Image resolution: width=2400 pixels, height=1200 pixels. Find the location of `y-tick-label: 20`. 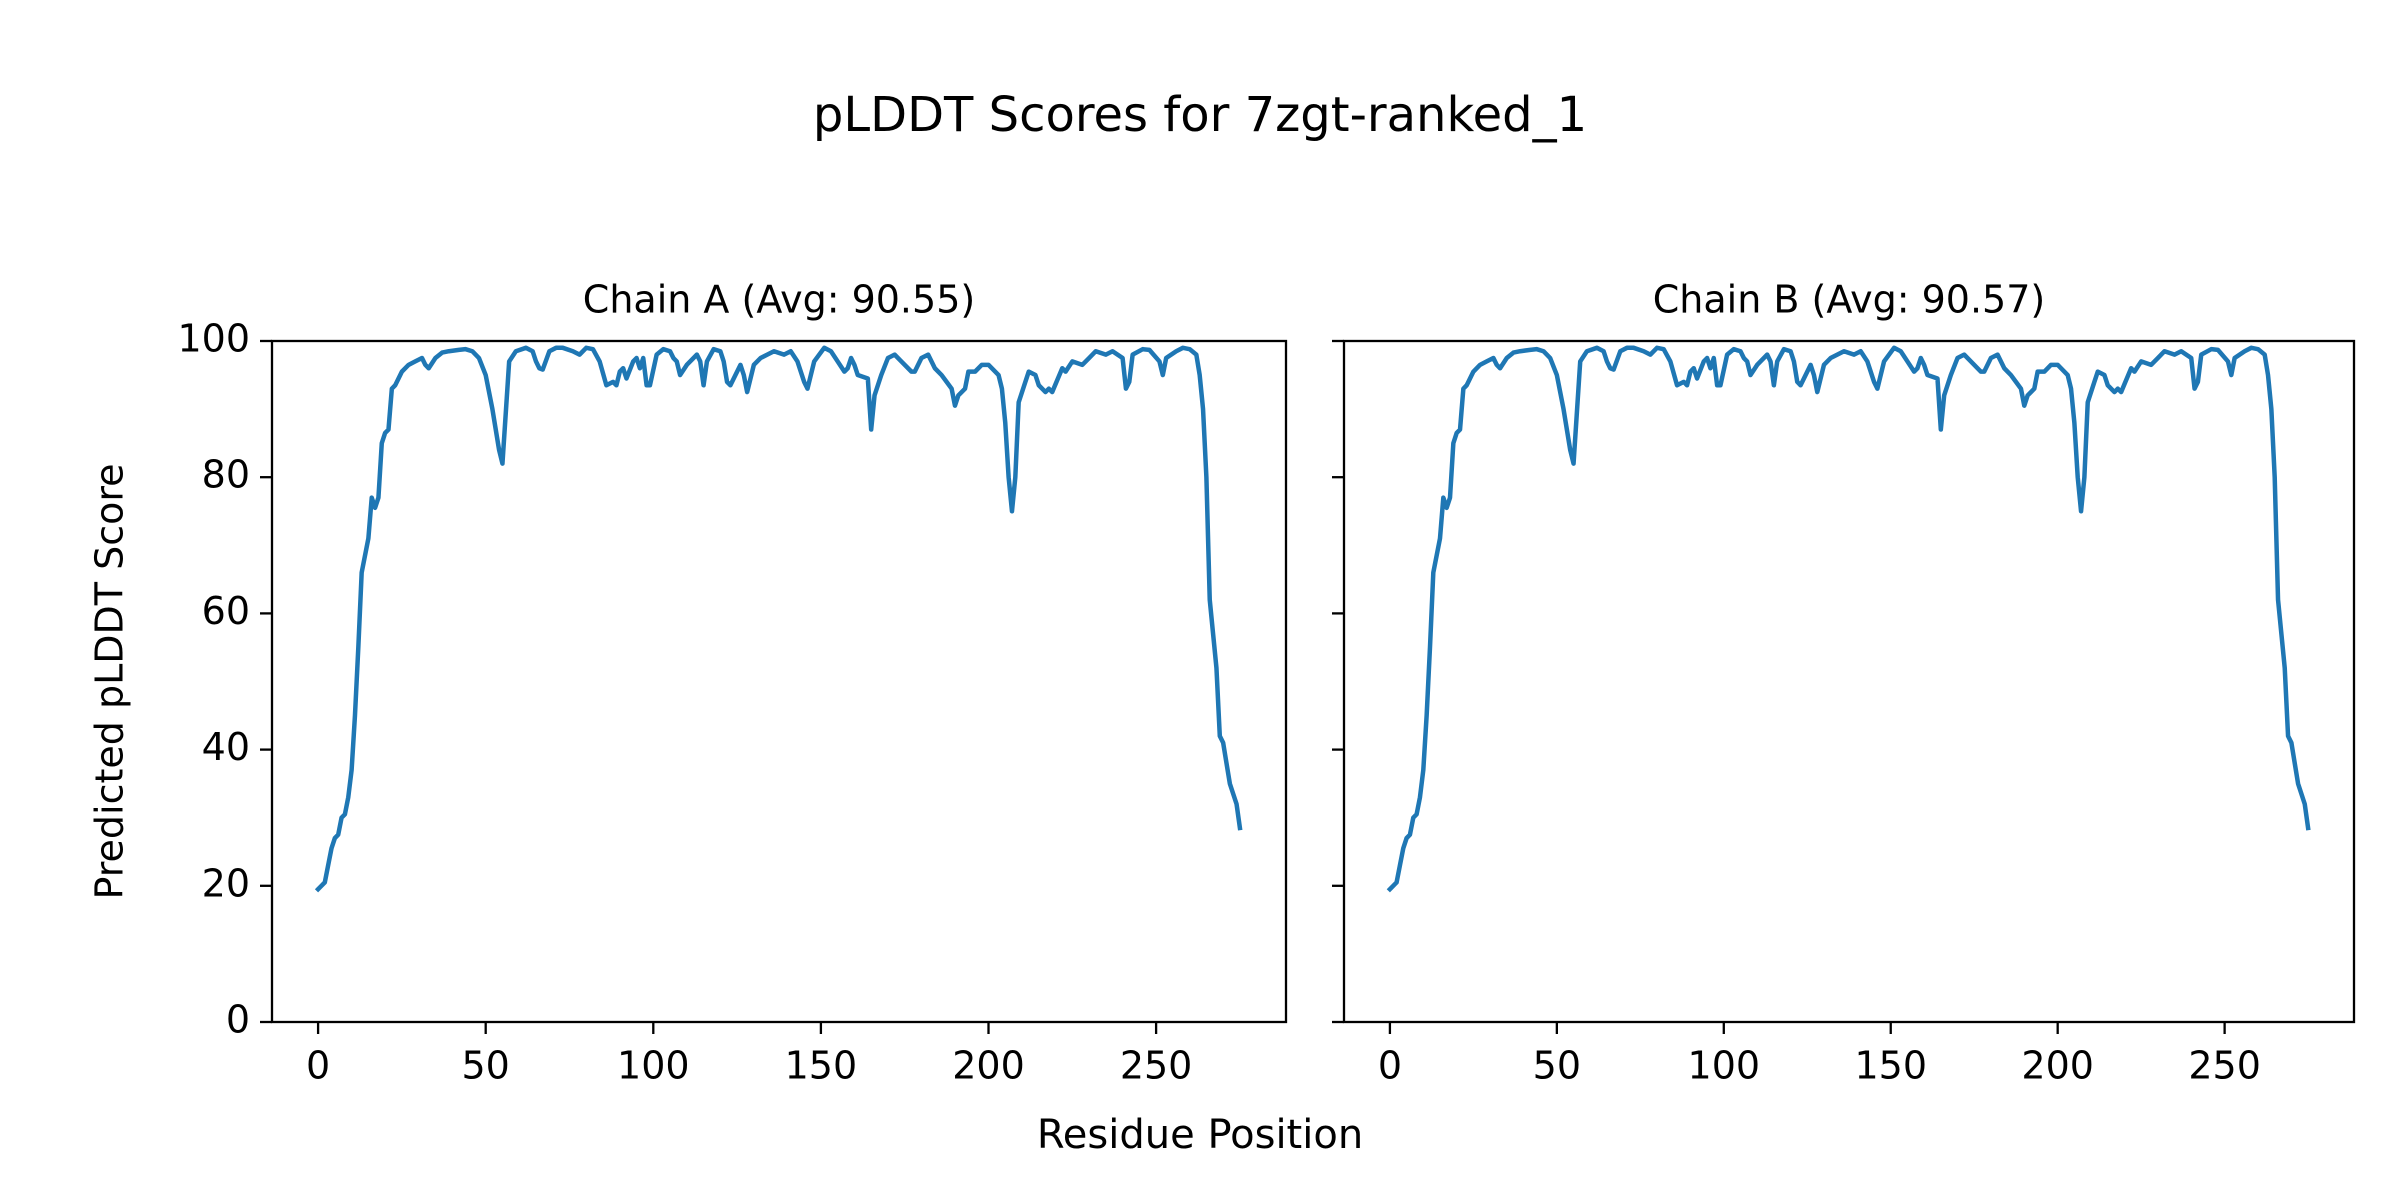

y-tick-label: 20 is located at coordinates (226, 883).